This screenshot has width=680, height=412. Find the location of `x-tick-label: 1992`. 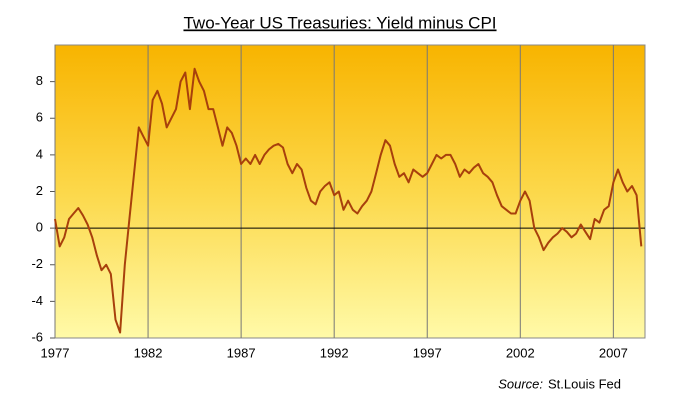

x-tick-label: 1992 is located at coordinates (334, 352).